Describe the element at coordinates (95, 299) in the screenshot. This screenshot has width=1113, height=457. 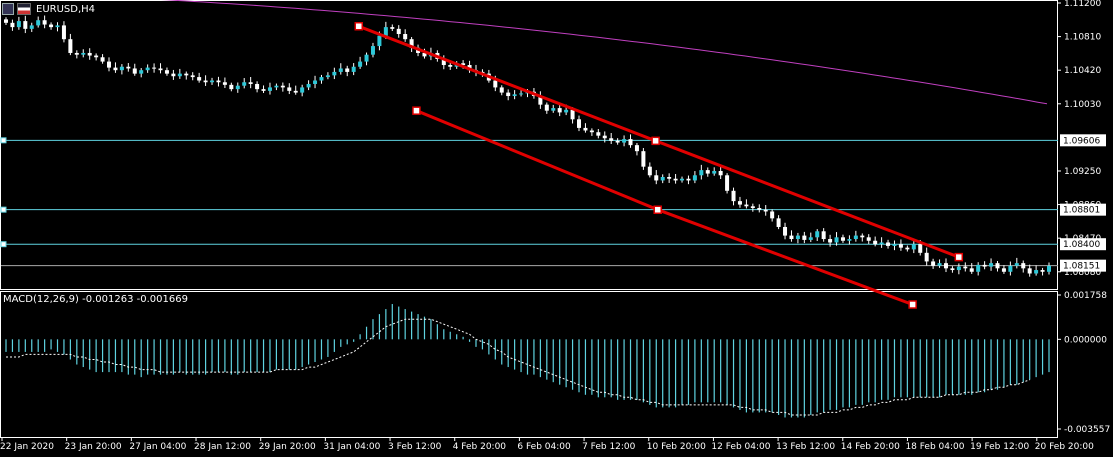
I see `macd-indicator-label: MACD(12,26,9) -0.001263 -0.001669` at that location.